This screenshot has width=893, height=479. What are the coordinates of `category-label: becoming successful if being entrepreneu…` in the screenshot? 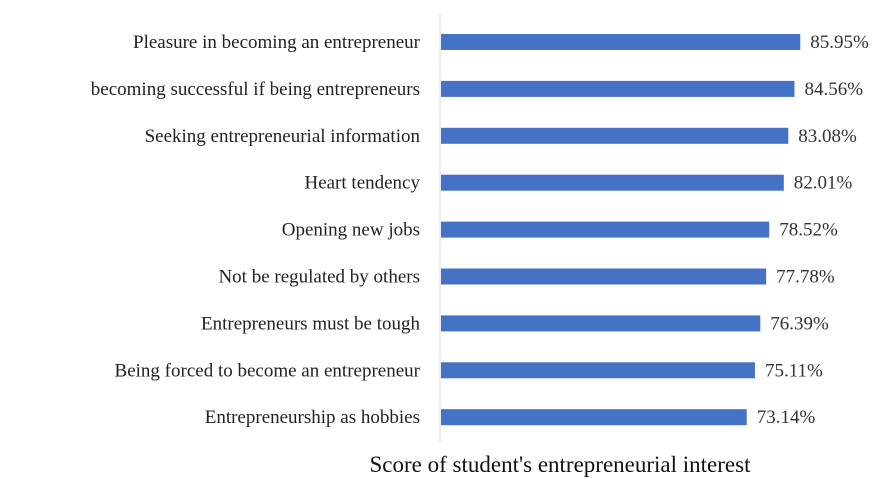 It's located at (255, 89).